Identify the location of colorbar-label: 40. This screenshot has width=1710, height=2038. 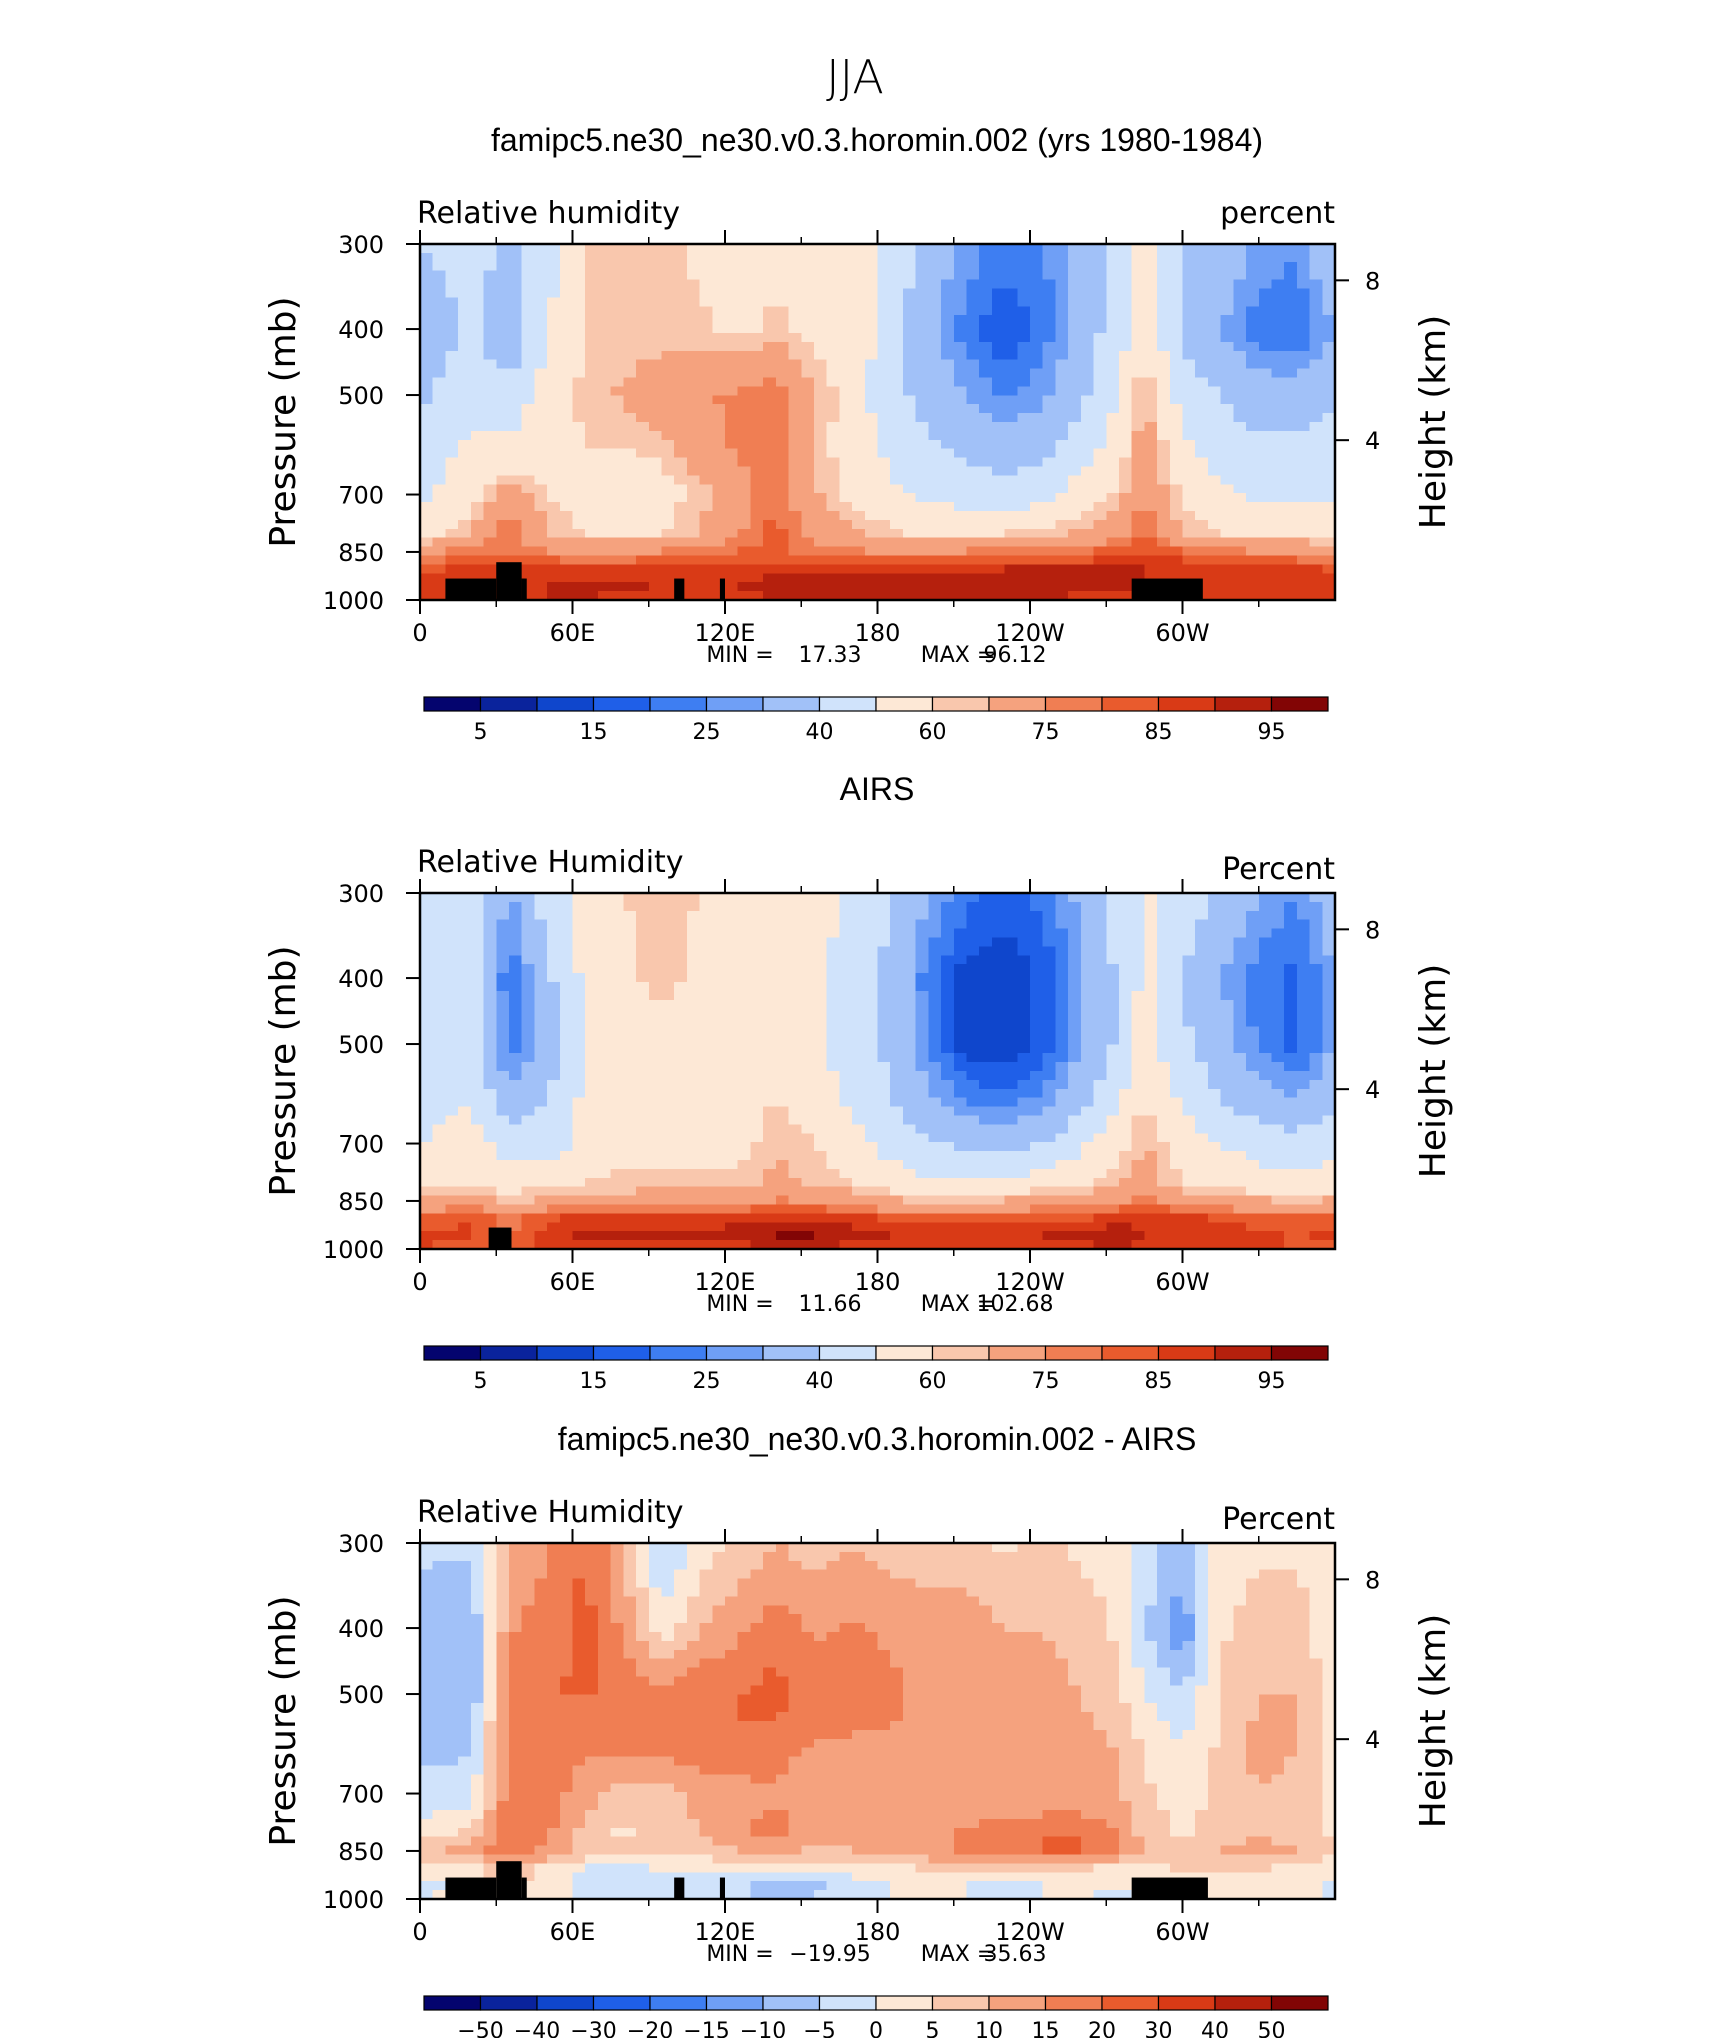
(820, 732).